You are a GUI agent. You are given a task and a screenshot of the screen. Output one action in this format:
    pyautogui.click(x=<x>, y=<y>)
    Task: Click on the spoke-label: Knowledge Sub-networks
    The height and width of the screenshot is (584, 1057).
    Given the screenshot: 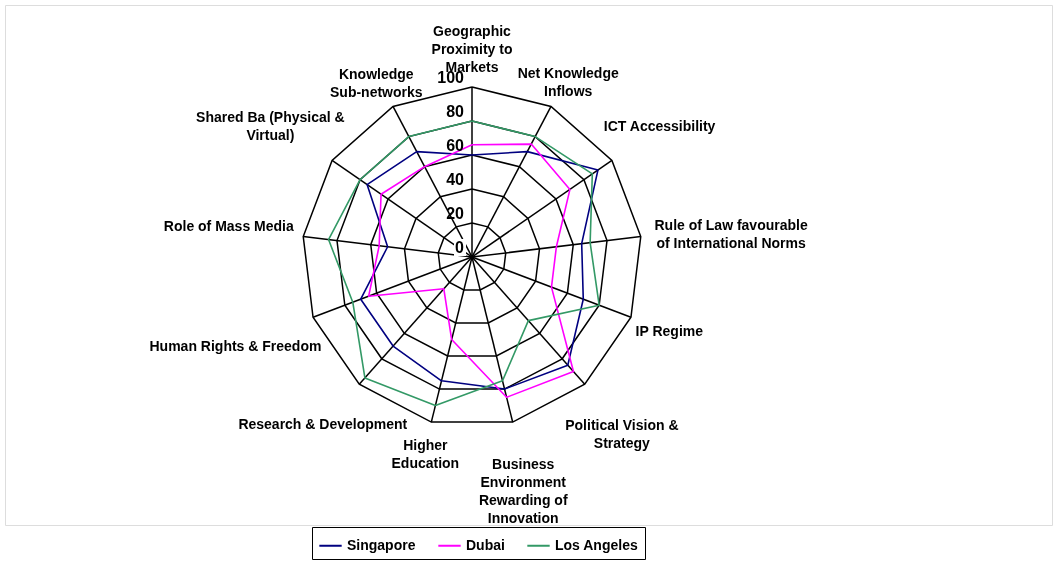 What is the action you would take?
    pyautogui.click(x=376, y=82)
    